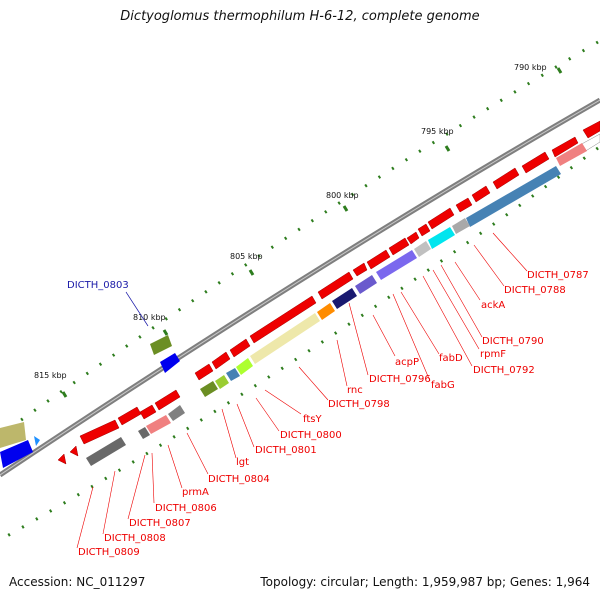  What do you see at coordinates (355, 390) in the screenshot?
I see `gene-label: rnc` at bounding box center [355, 390].